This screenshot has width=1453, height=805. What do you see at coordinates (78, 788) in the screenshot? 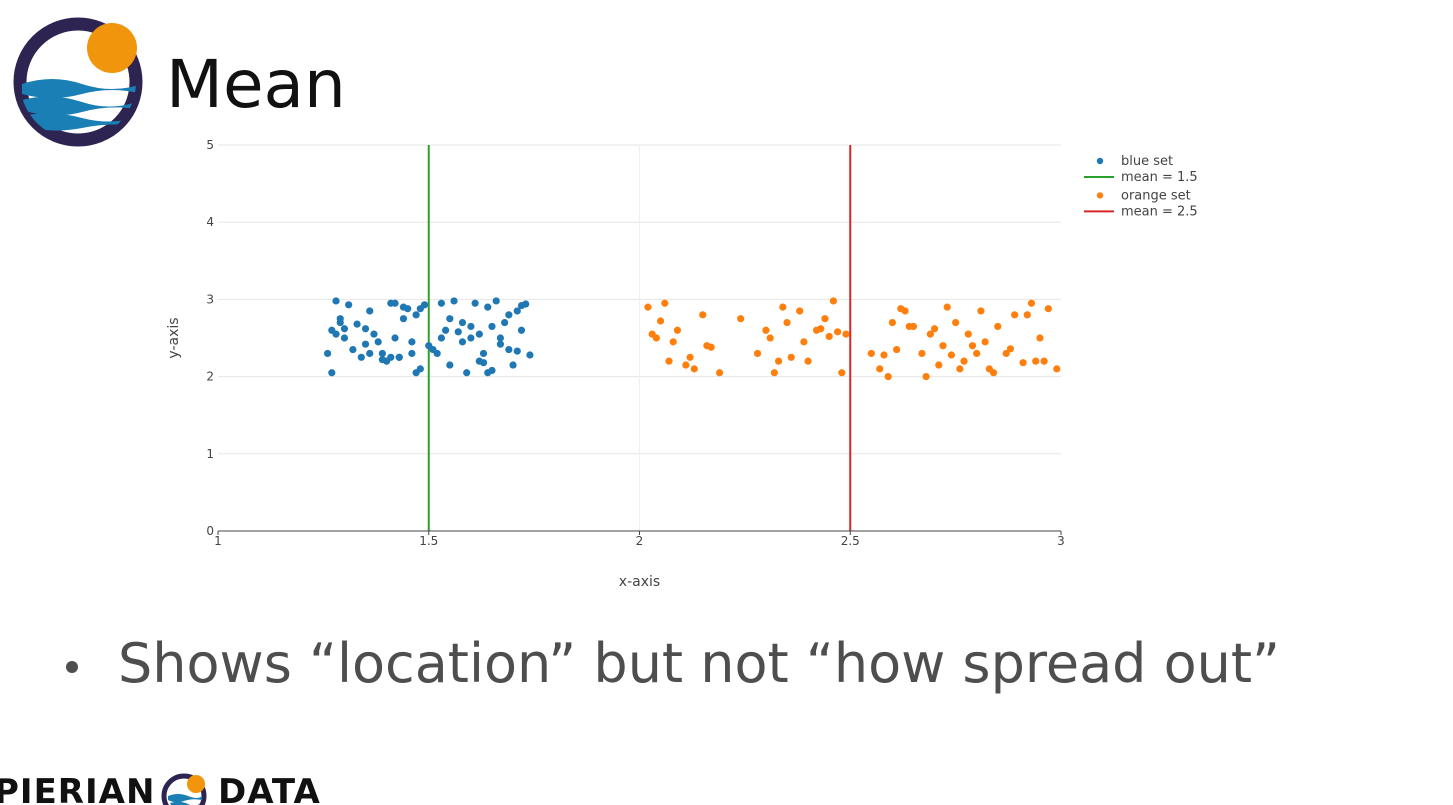
I see `footer-brand-word-1: PIERIAN` at bounding box center [78, 788].